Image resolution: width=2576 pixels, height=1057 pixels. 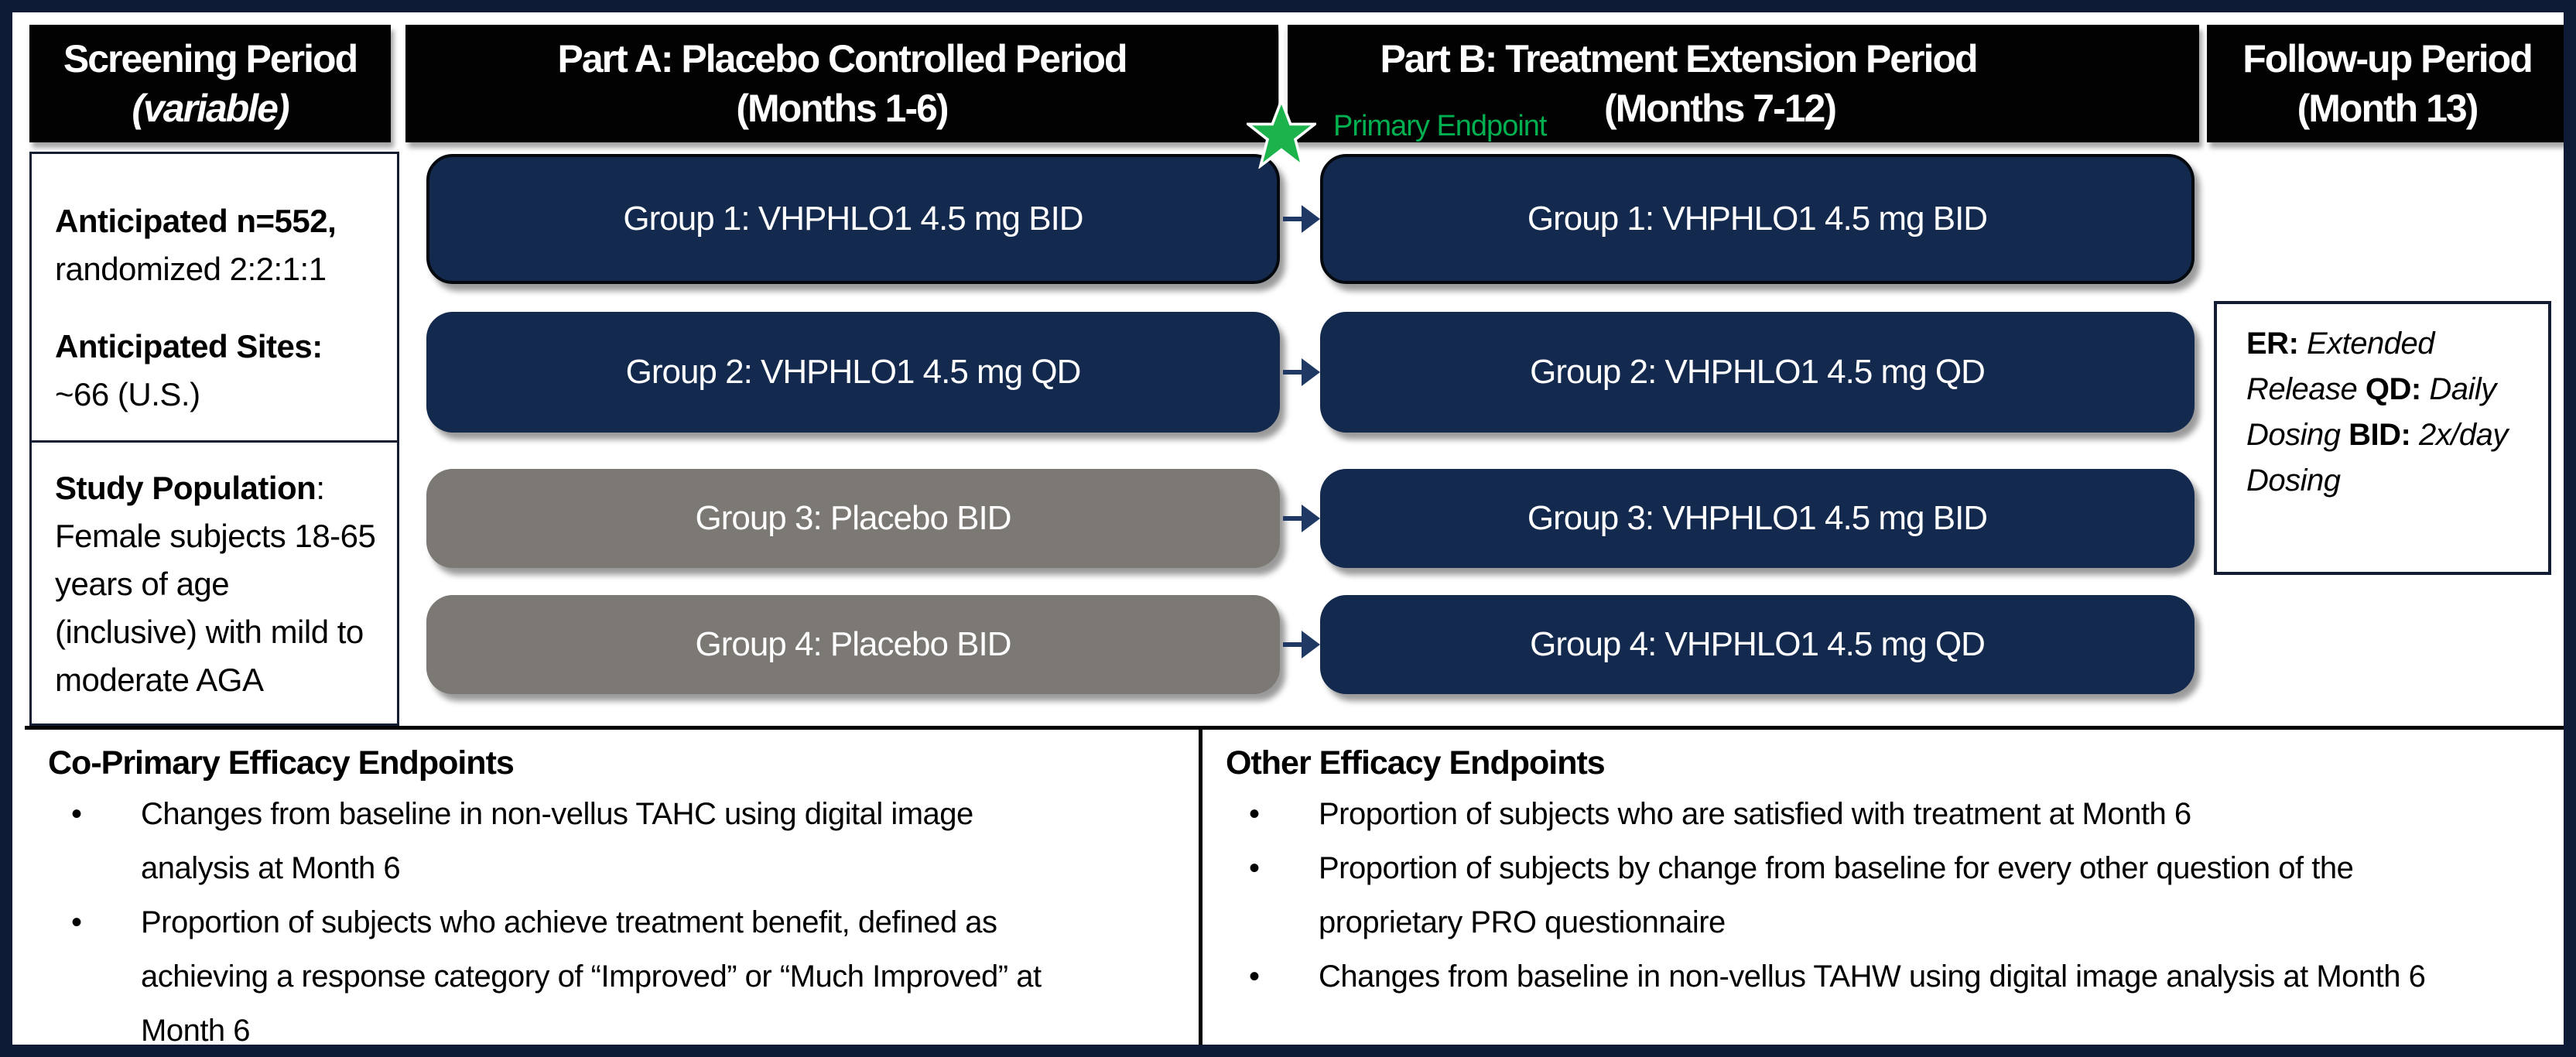 I want to click on header-follow-up: Follow-up Period (Month 13), so click(x=2386, y=83).